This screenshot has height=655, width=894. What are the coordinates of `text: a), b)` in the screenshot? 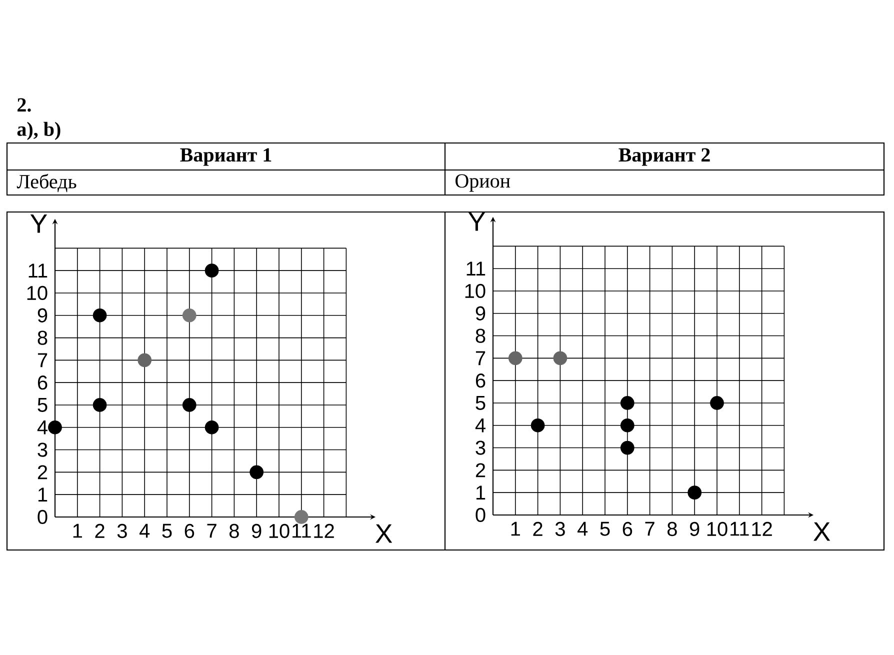 It's located at (38, 131).